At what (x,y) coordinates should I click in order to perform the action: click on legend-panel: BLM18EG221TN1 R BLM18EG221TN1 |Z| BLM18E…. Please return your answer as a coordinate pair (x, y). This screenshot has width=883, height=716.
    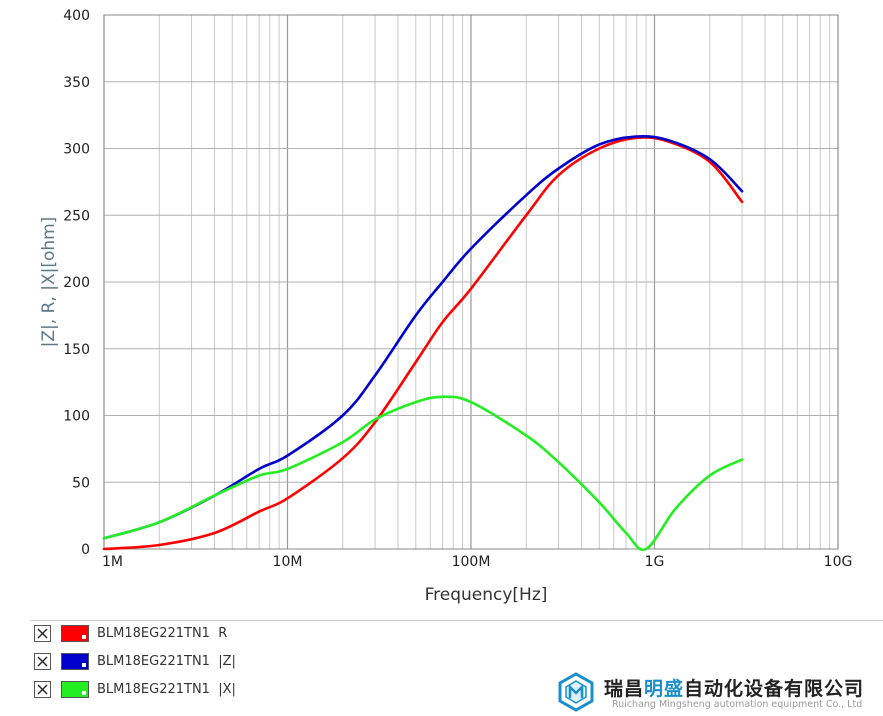
    Looking at the image, I should click on (456, 665).